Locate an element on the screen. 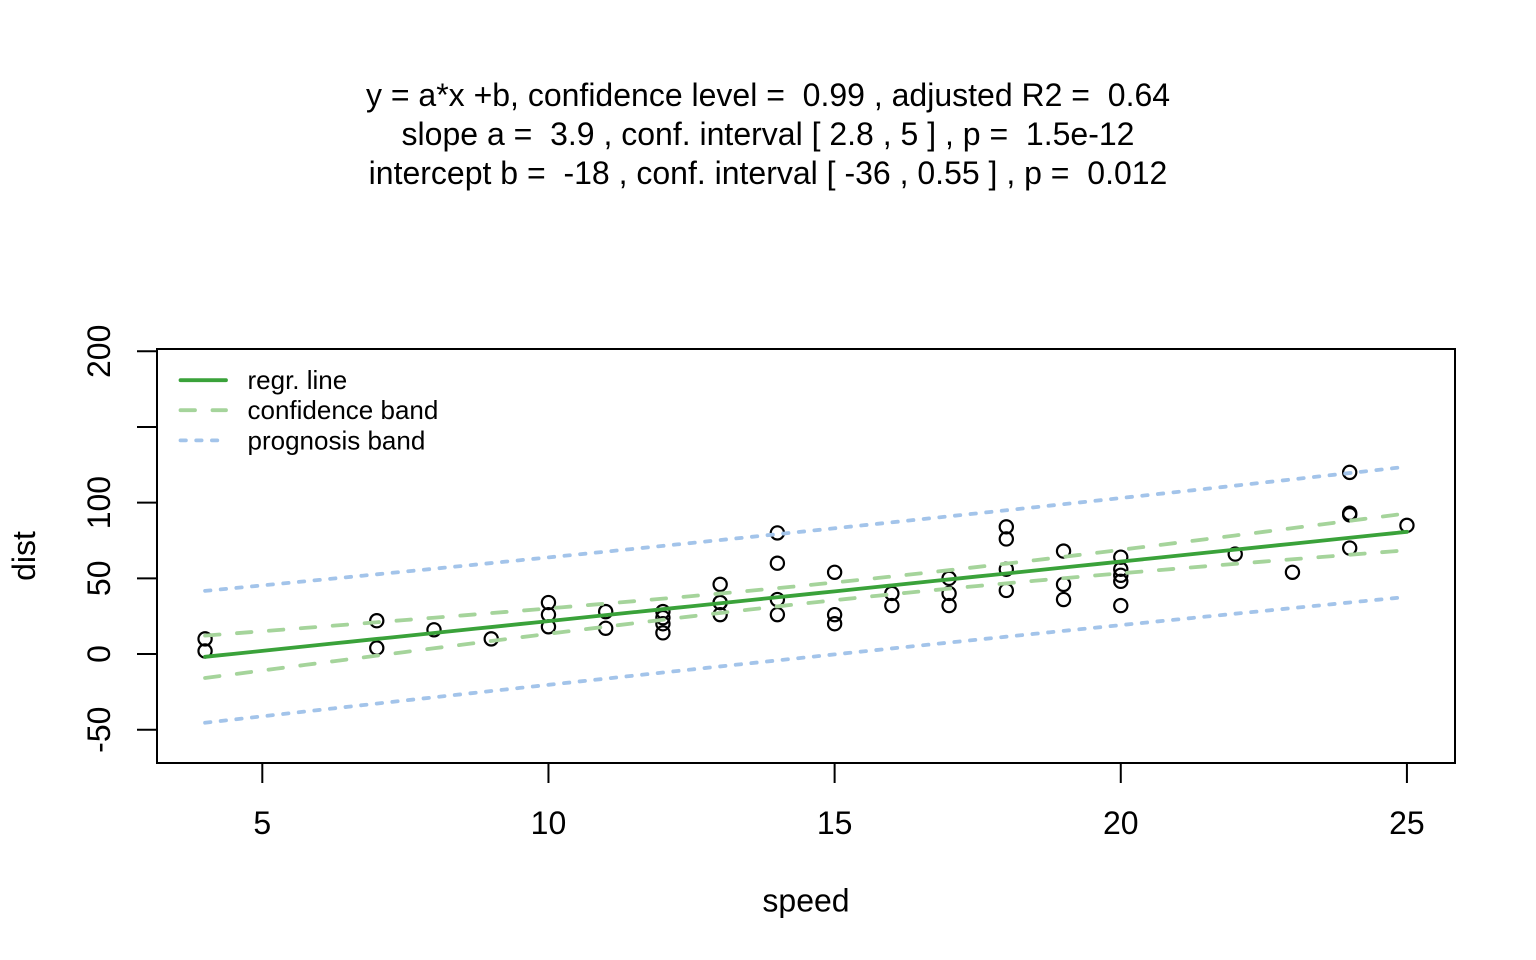 This screenshot has height=960, width=1536. x-tick-label: 10 is located at coordinates (549, 823).